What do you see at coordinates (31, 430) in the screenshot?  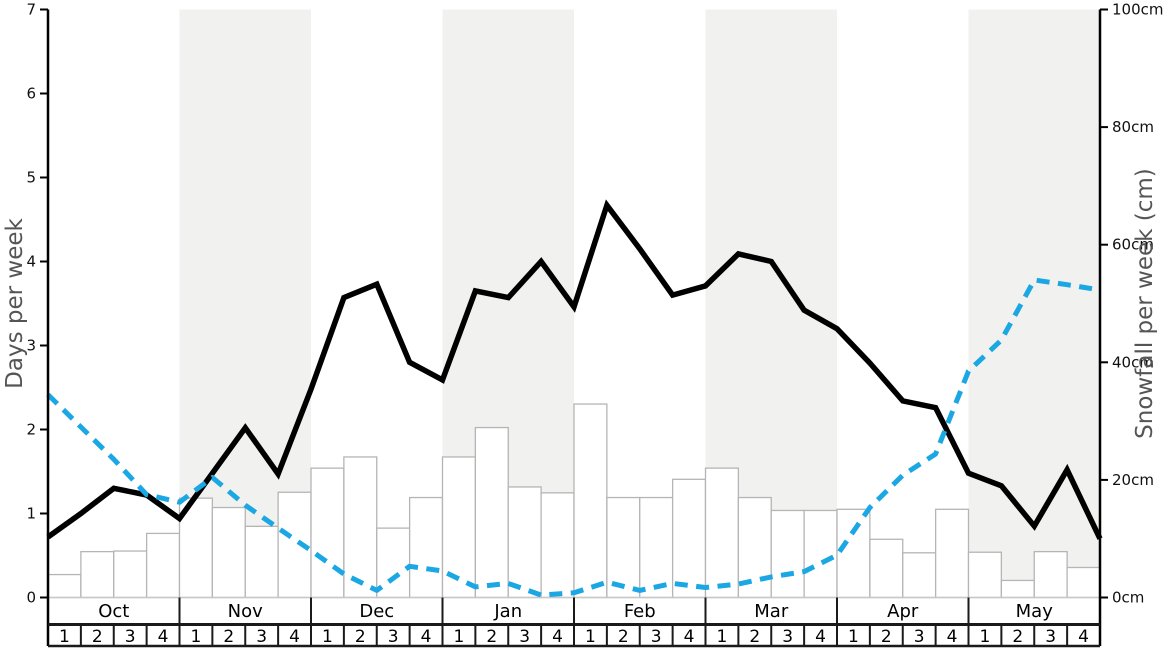 I see `left-axis-tick-label: 2` at bounding box center [31, 430].